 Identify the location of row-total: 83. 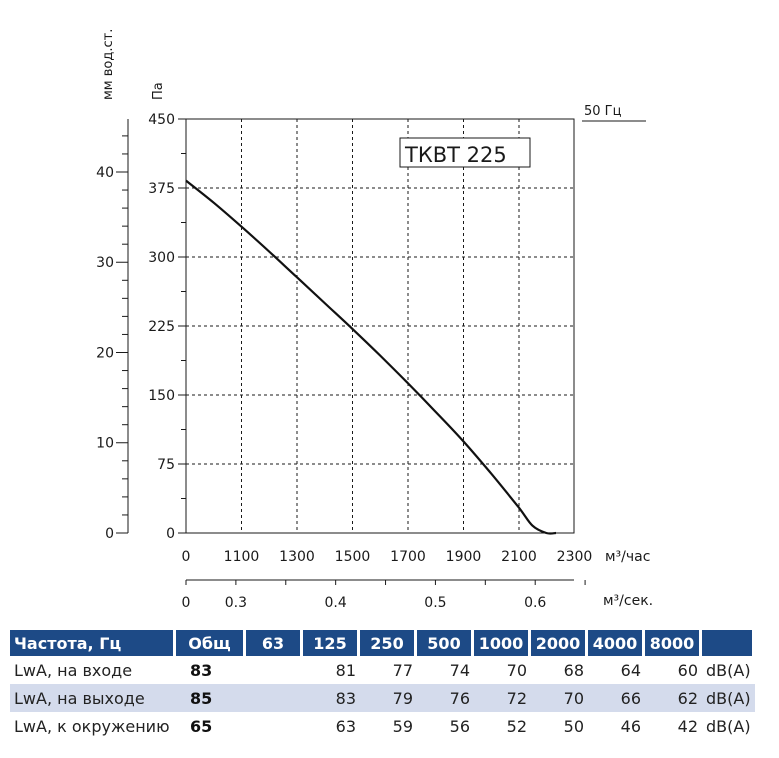
(201, 670).